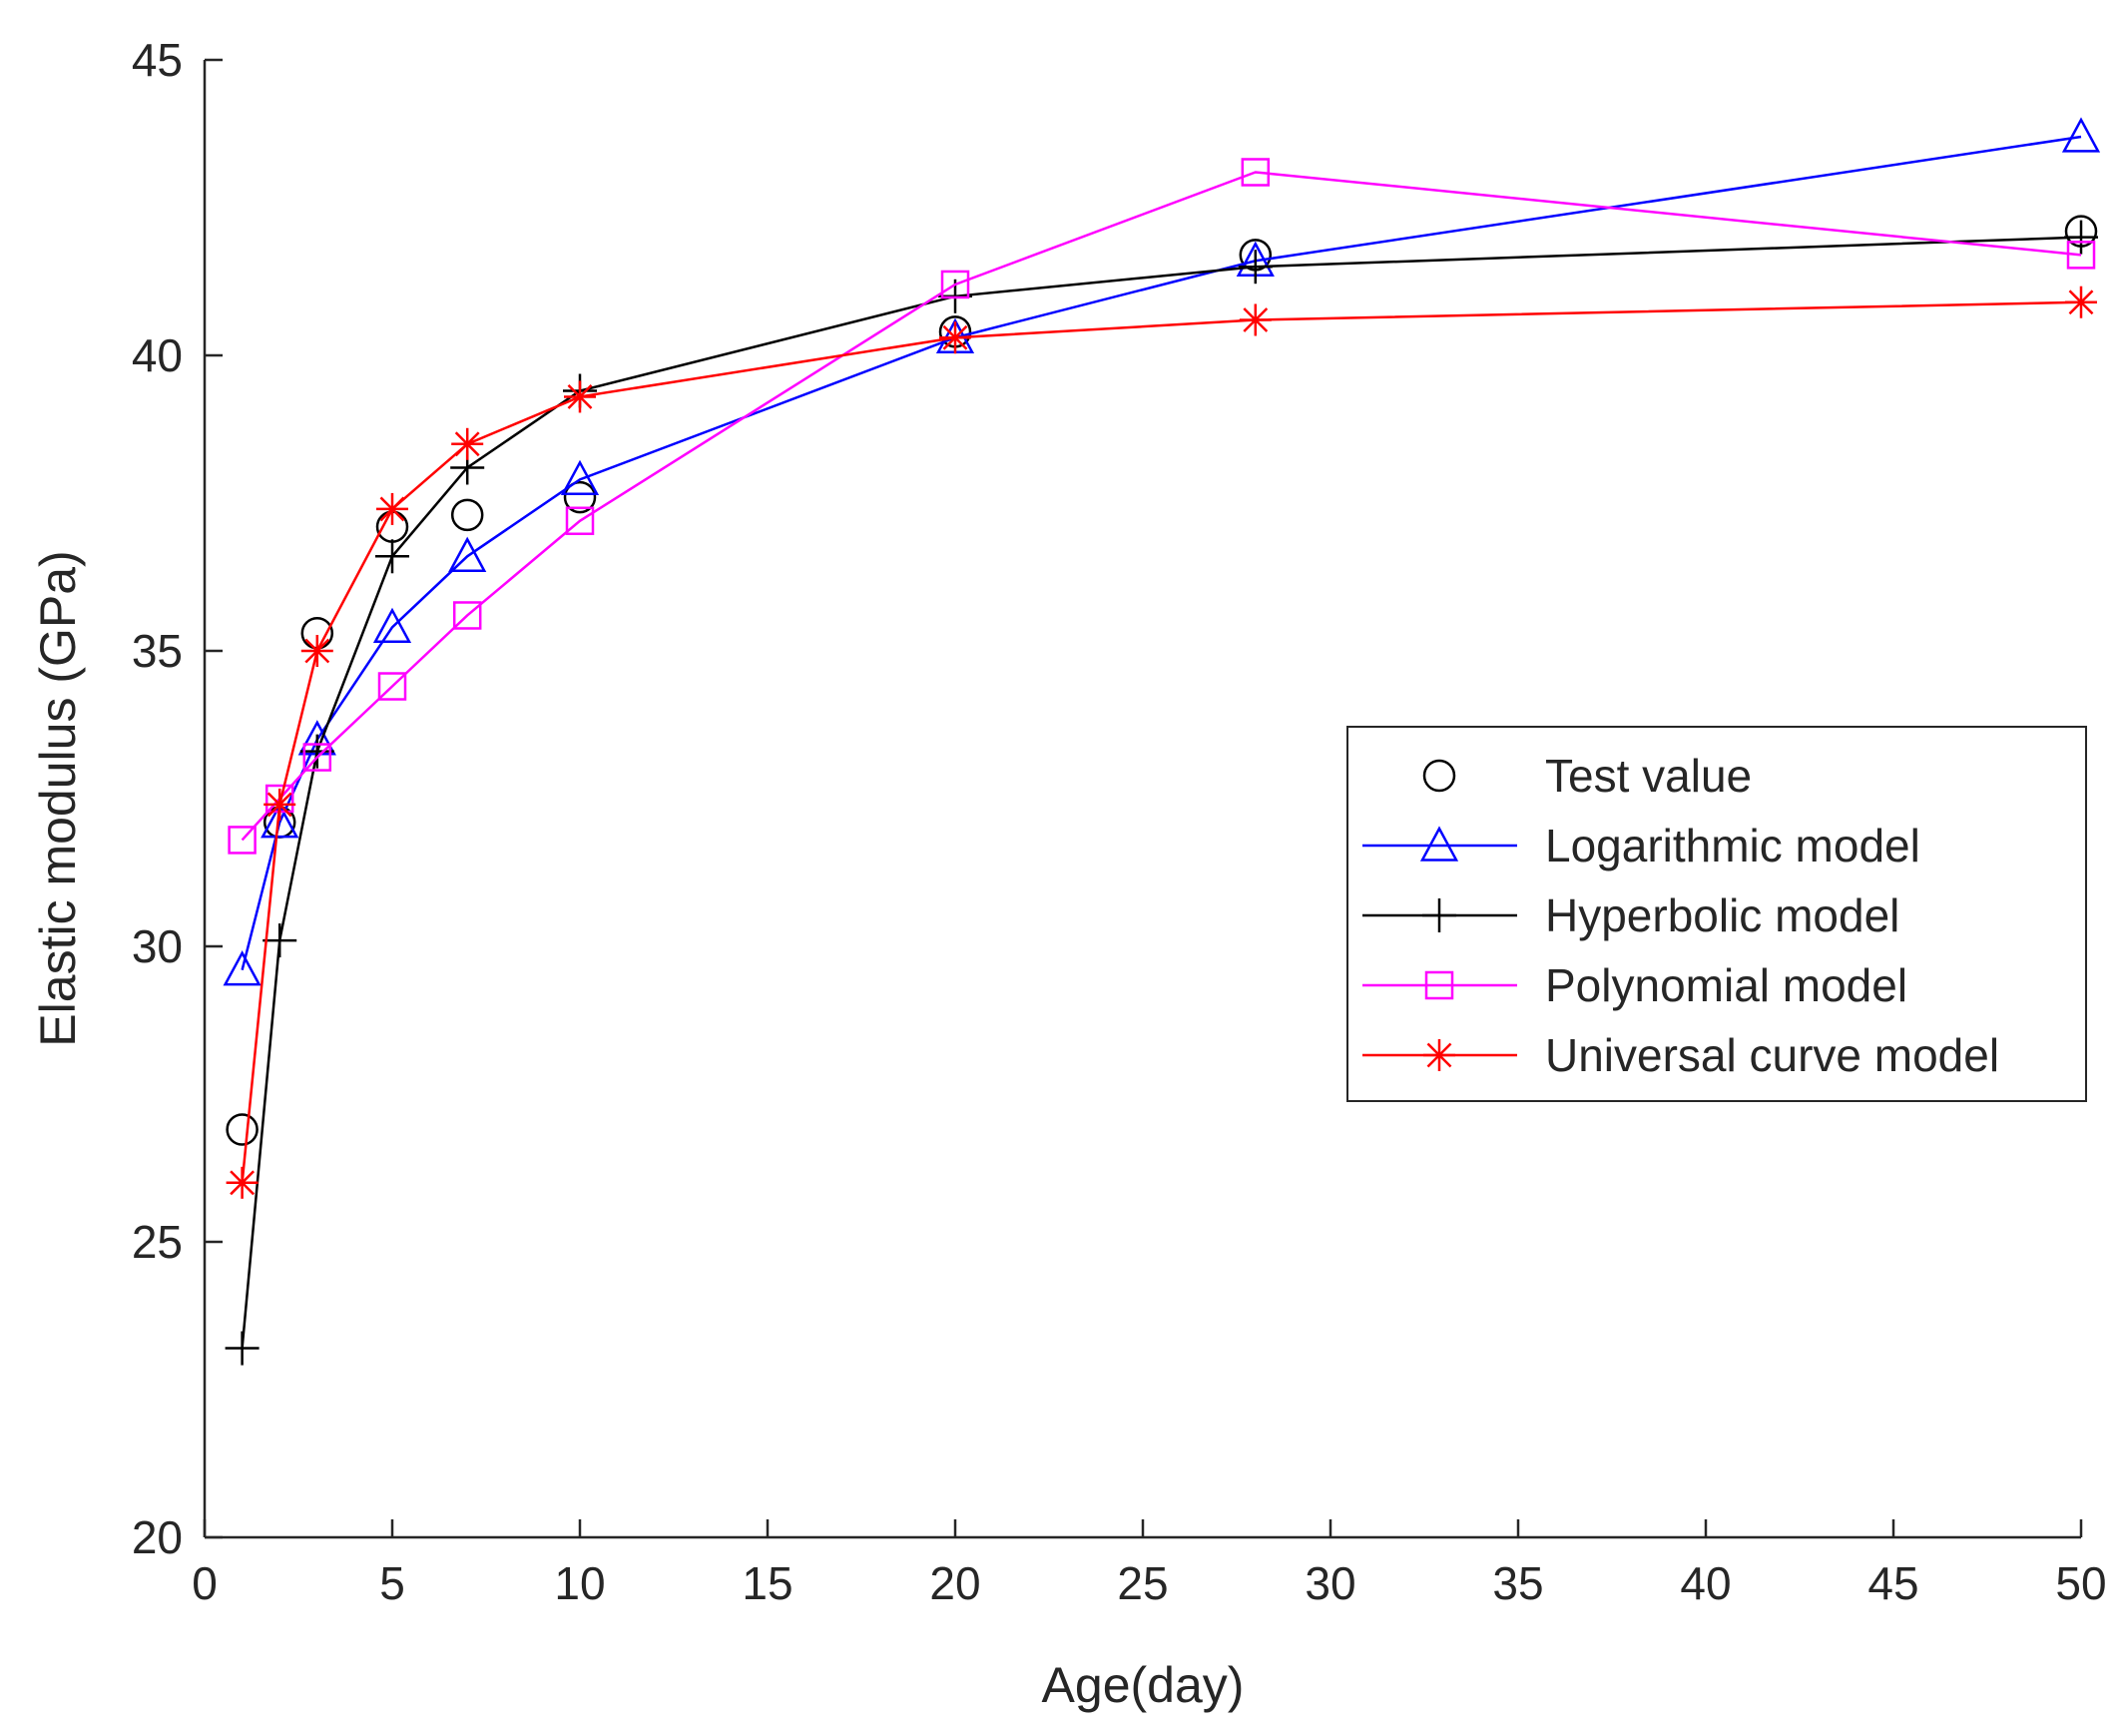  What do you see at coordinates (1726, 985) in the screenshot?
I see `legend-label: Polynomial model` at bounding box center [1726, 985].